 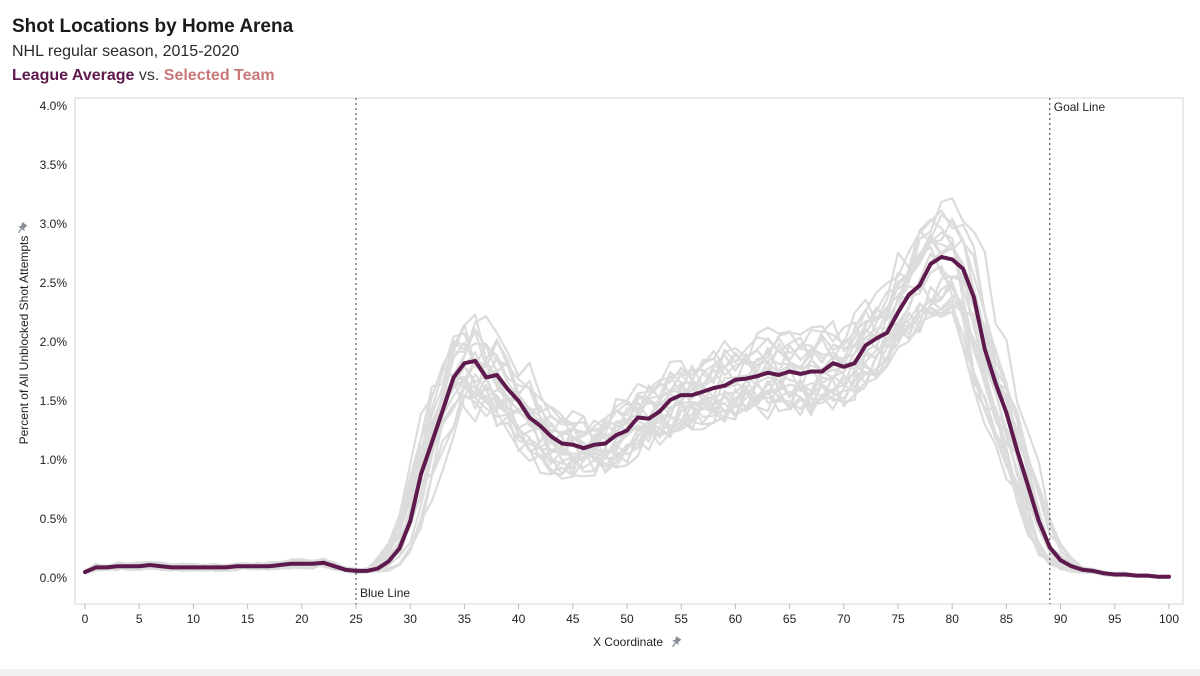 What do you see at coordinates (219, 75) in the screenshot?
I see `legend-selected-team: Selected Team` at bounding box center [219, 75].